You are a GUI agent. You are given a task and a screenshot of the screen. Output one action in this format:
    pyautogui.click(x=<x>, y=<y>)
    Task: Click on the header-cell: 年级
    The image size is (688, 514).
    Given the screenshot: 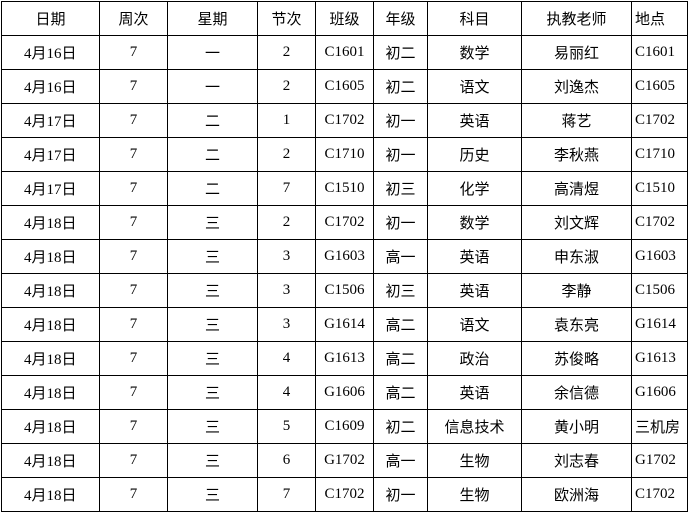 What is the action you would take?
    pyautogui.click(x=400, y=18)
    